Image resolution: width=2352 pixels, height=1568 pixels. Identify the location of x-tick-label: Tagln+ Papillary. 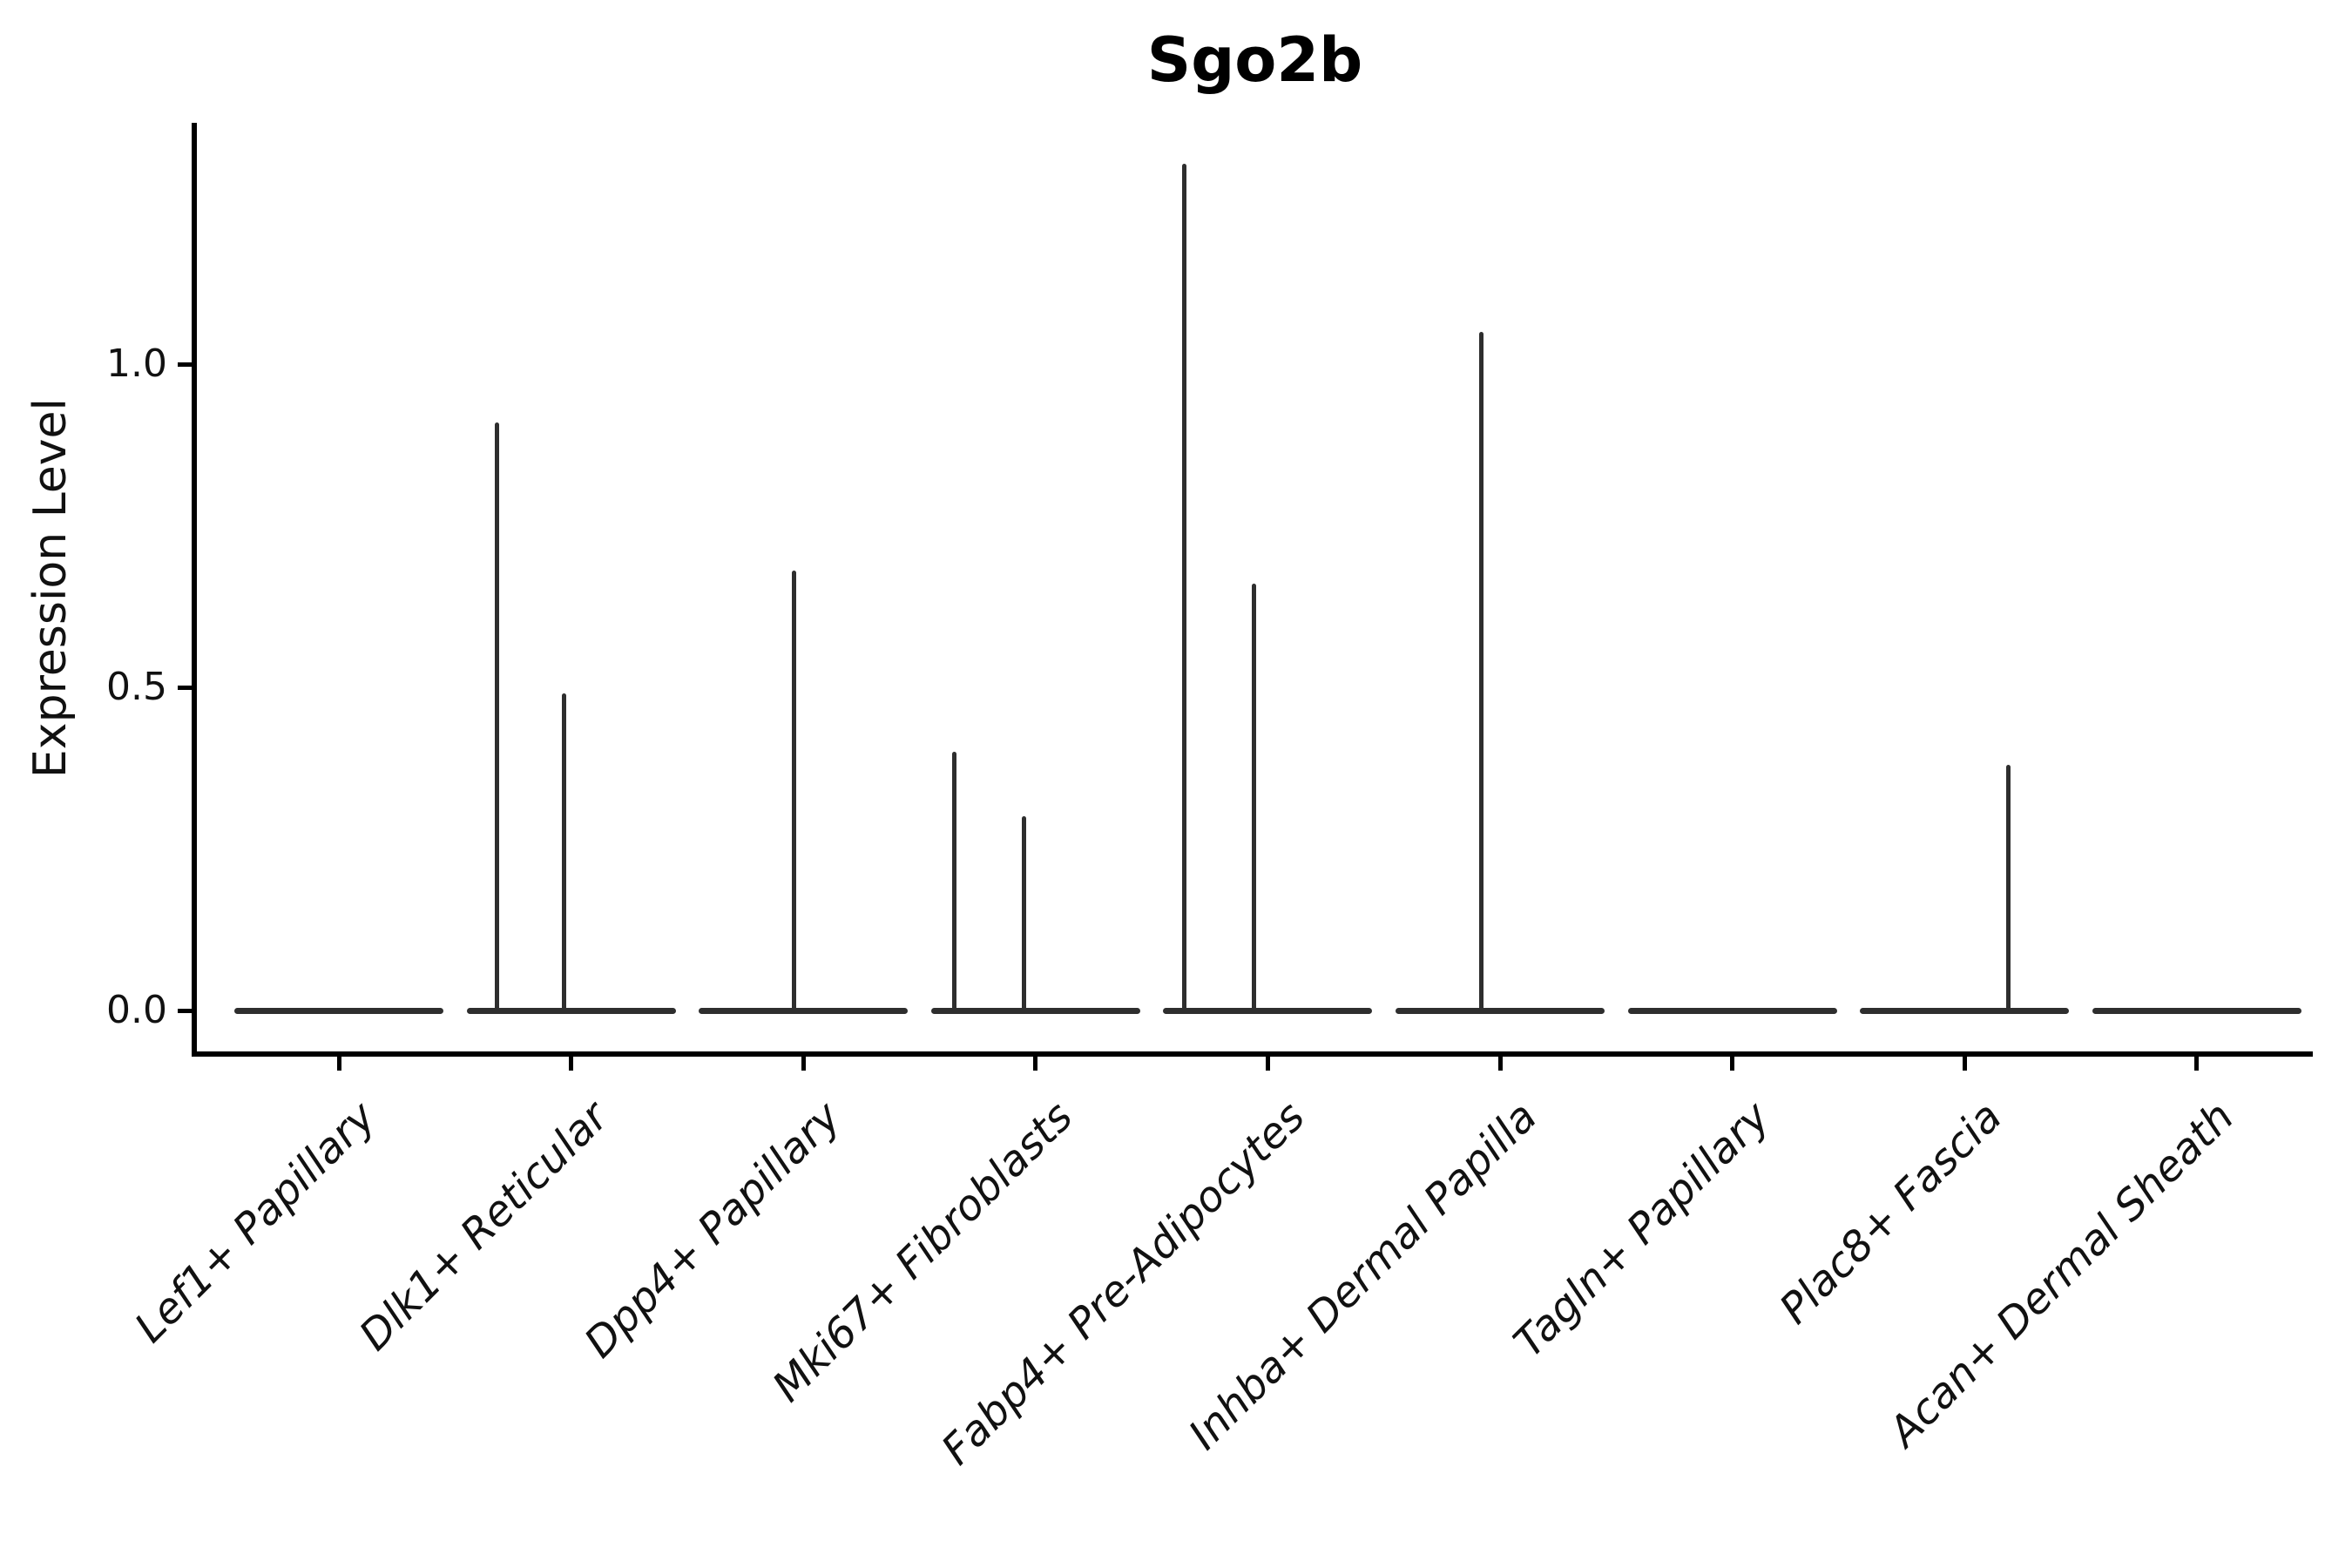
(1642, 1230).